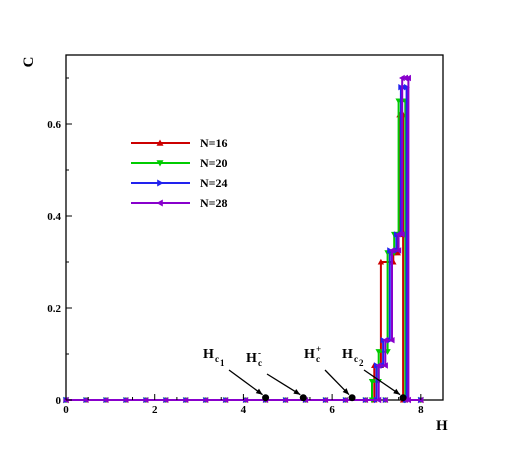 This screenshot has height=450, width=505. Describe the element at coordinates (54, 125) in the screenshot. I see `y-tick-label: 0.6` at that location.